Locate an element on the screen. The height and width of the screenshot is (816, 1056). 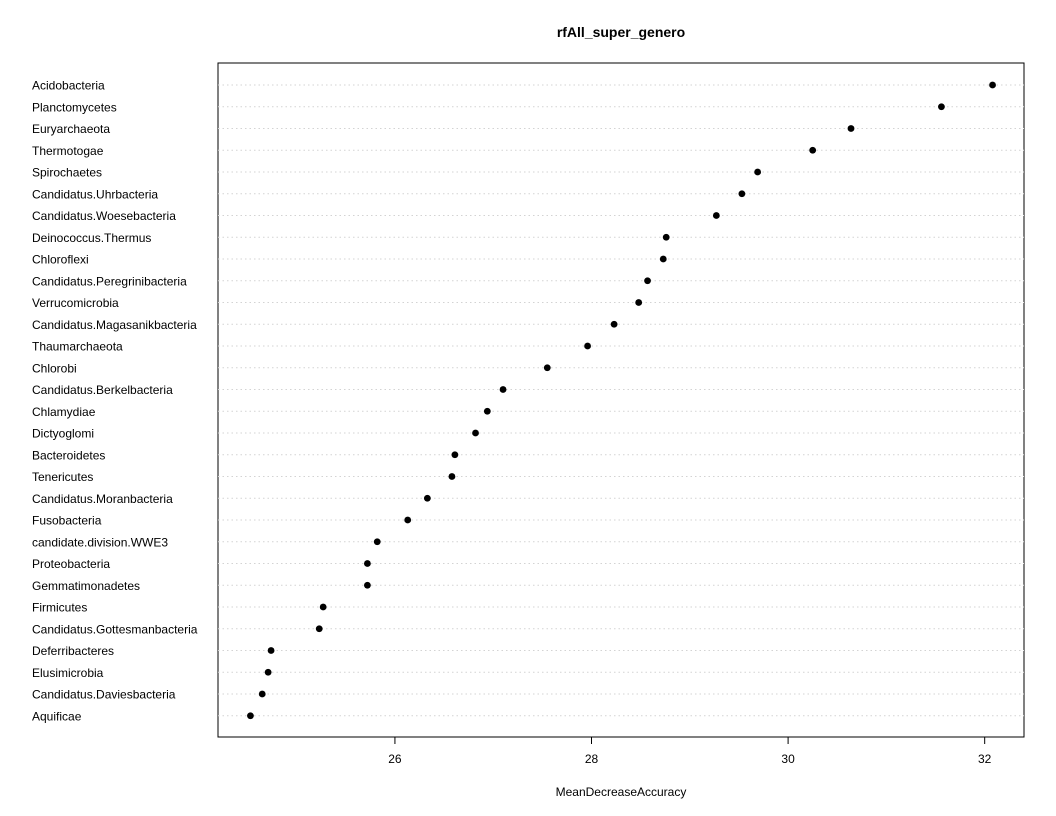
category-label: Chlorobi is located at coordinates (54, 368).